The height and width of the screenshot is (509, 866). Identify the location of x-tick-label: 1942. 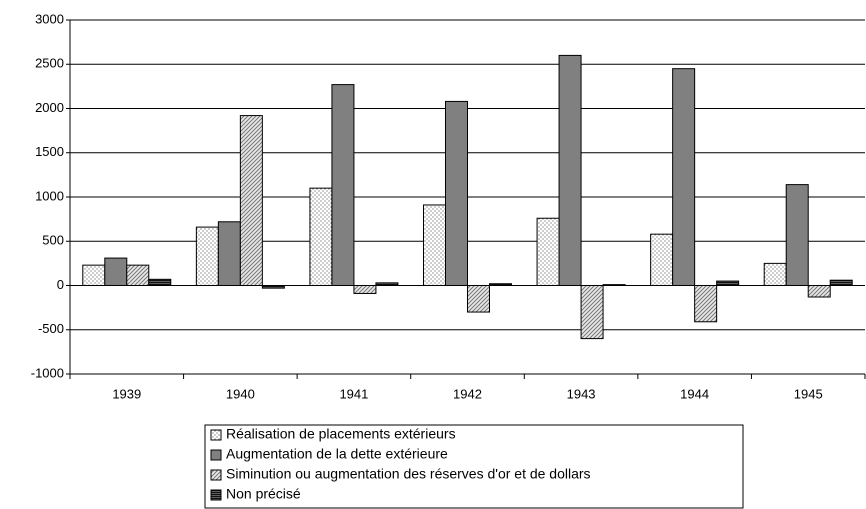
(467, 393).